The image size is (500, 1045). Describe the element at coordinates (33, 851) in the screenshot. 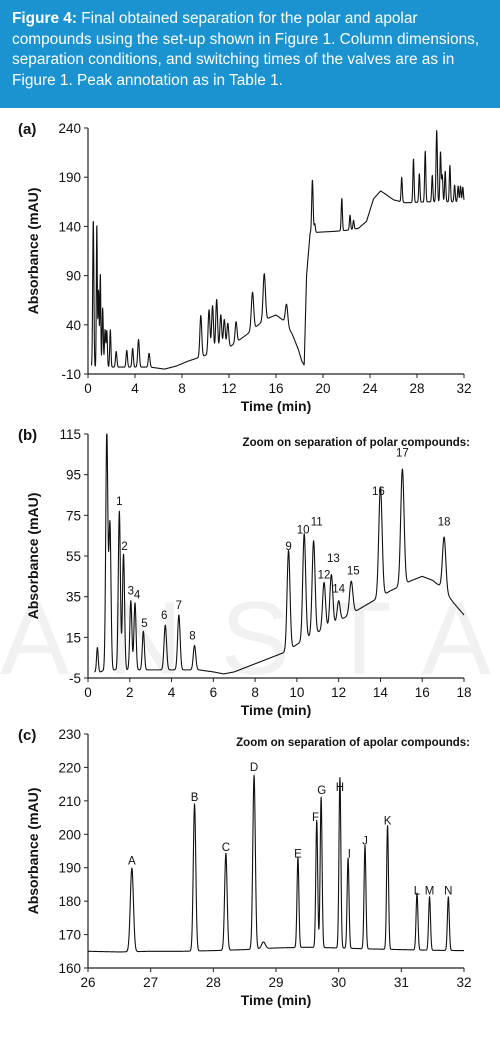

I see `y-axis-label-c: Absorbance (mAU)` at that location.